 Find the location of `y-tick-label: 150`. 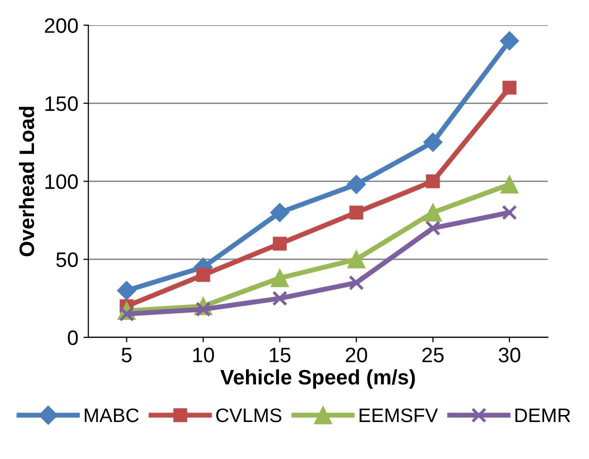

y-tick-label: 150 is located at coordinates (61, 104).